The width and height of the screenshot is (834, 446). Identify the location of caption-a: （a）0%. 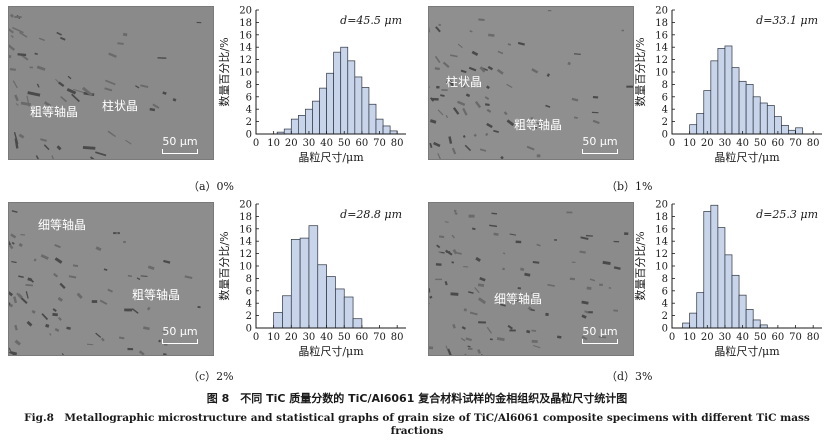
(211, 186).